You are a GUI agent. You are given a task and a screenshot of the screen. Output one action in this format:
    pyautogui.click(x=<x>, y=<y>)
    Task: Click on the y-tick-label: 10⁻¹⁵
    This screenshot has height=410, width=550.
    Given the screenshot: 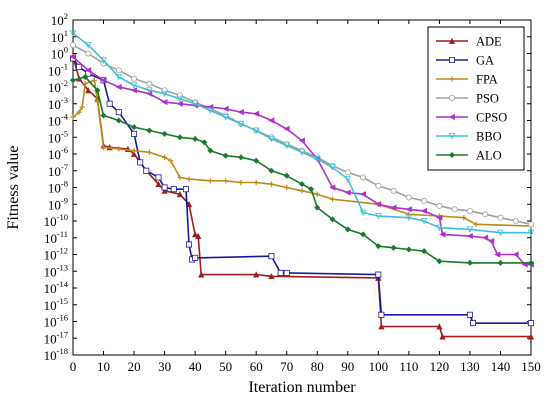 What is the action you would take?
    pyautogui.click(x=56, y=304)
    